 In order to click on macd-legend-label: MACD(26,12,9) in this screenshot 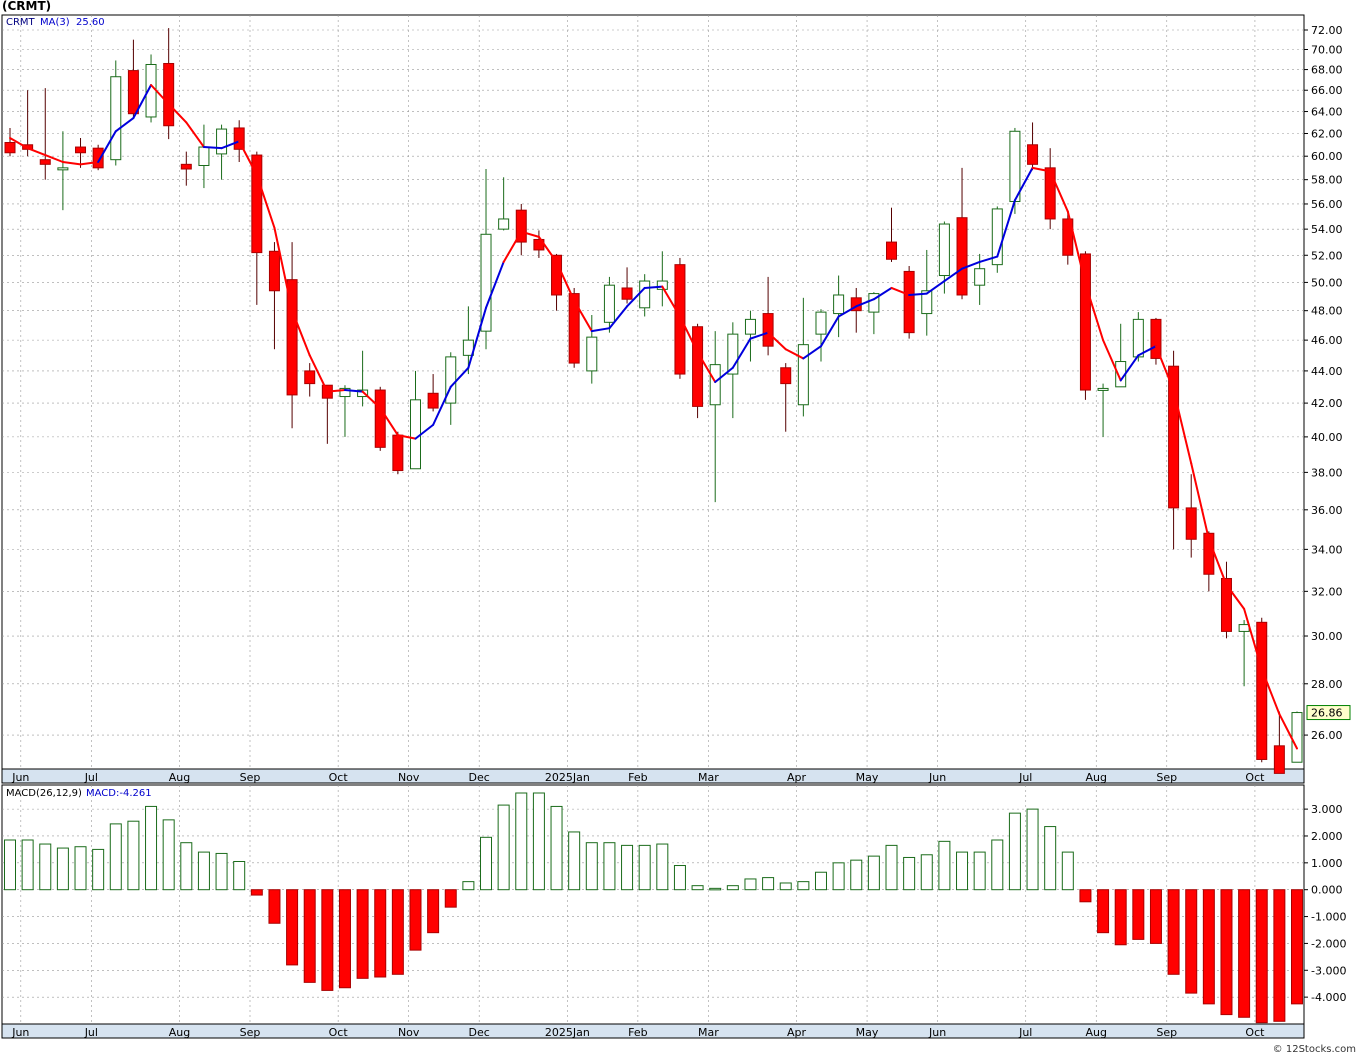, I will do `click(44, 793)`.